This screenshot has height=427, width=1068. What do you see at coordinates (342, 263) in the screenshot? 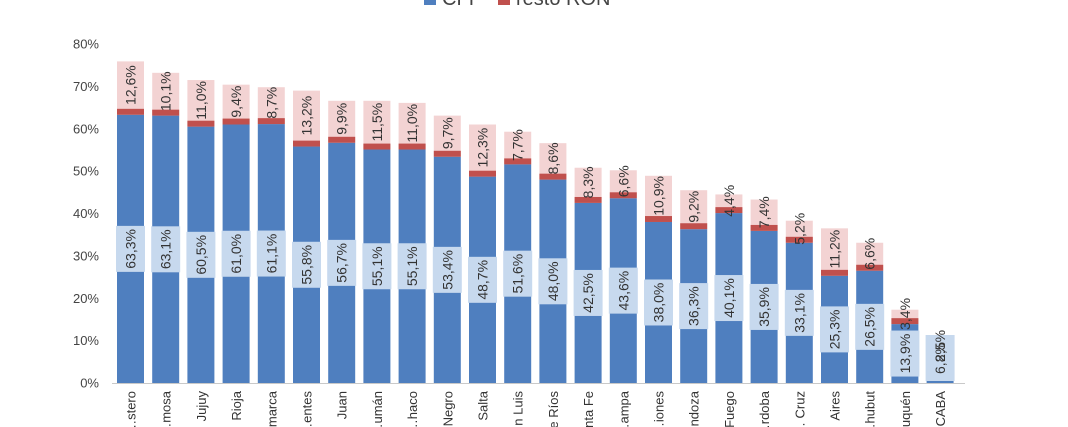
I see `cfi-data-label: 56,7%` at bounding box center [342, 263].